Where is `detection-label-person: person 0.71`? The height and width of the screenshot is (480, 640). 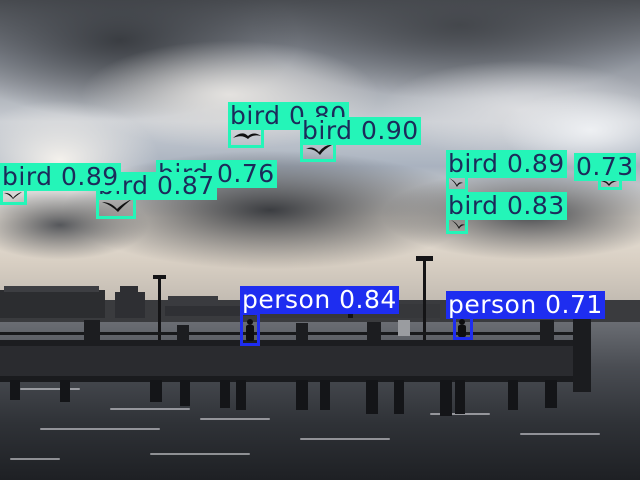
detection-label-person: person 0.71 is located at coordinates (525, 304).